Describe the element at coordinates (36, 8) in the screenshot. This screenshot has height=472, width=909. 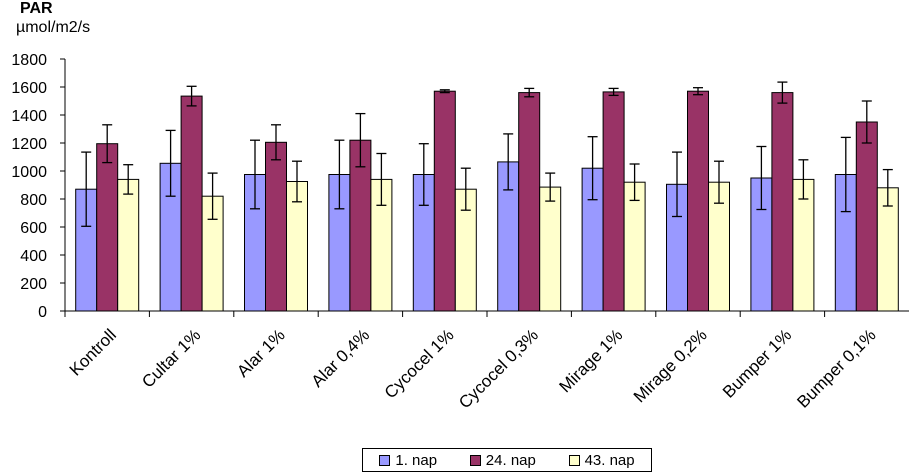
I see `chart-title: PAR` at that location.